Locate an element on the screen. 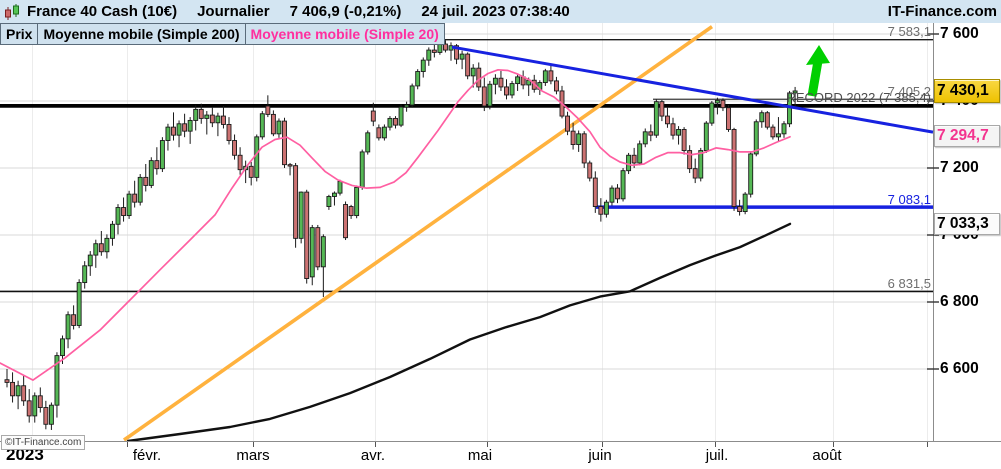  x-label-avr: avr. is located at coordinates (373, 455).